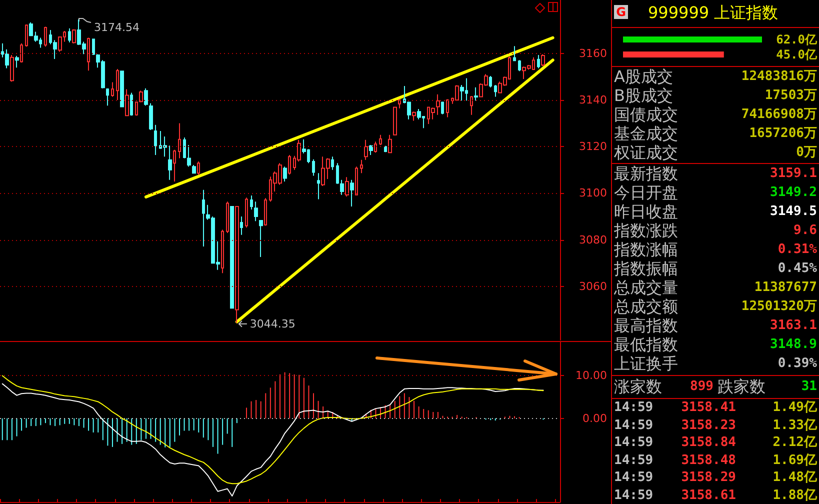 Image resolution: width=819 pixels, height=504 pixels. What do you see at coordinates (794, 477) in the screenshot?
I see `data-label: 1.48亿` at bounding box center [794, 477].